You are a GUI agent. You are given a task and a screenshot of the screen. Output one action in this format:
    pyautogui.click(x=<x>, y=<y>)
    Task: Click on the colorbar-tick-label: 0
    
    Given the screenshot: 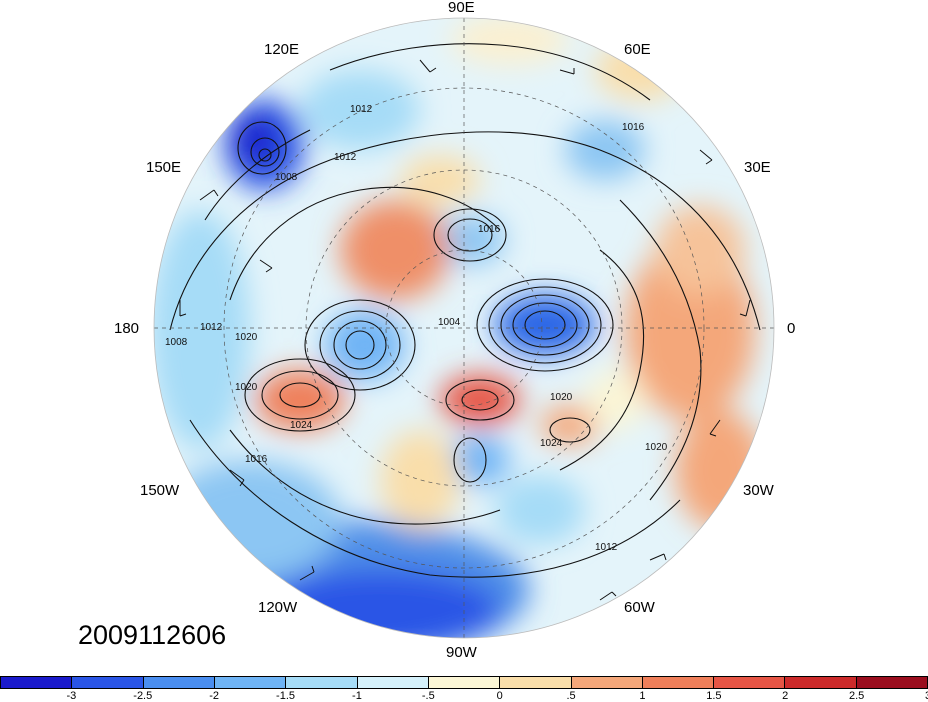 What is the action you would take?
    pyautogui.click(x=499, y=696)
    